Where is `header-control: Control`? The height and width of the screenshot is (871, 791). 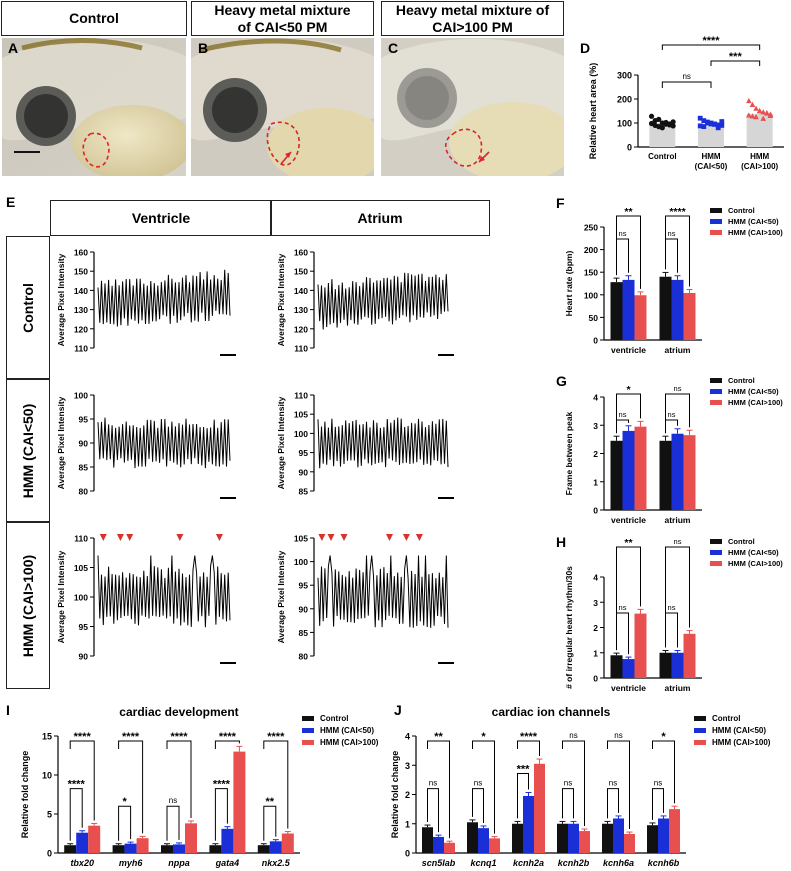 header-control: Control is located at coordinates (94, 18).